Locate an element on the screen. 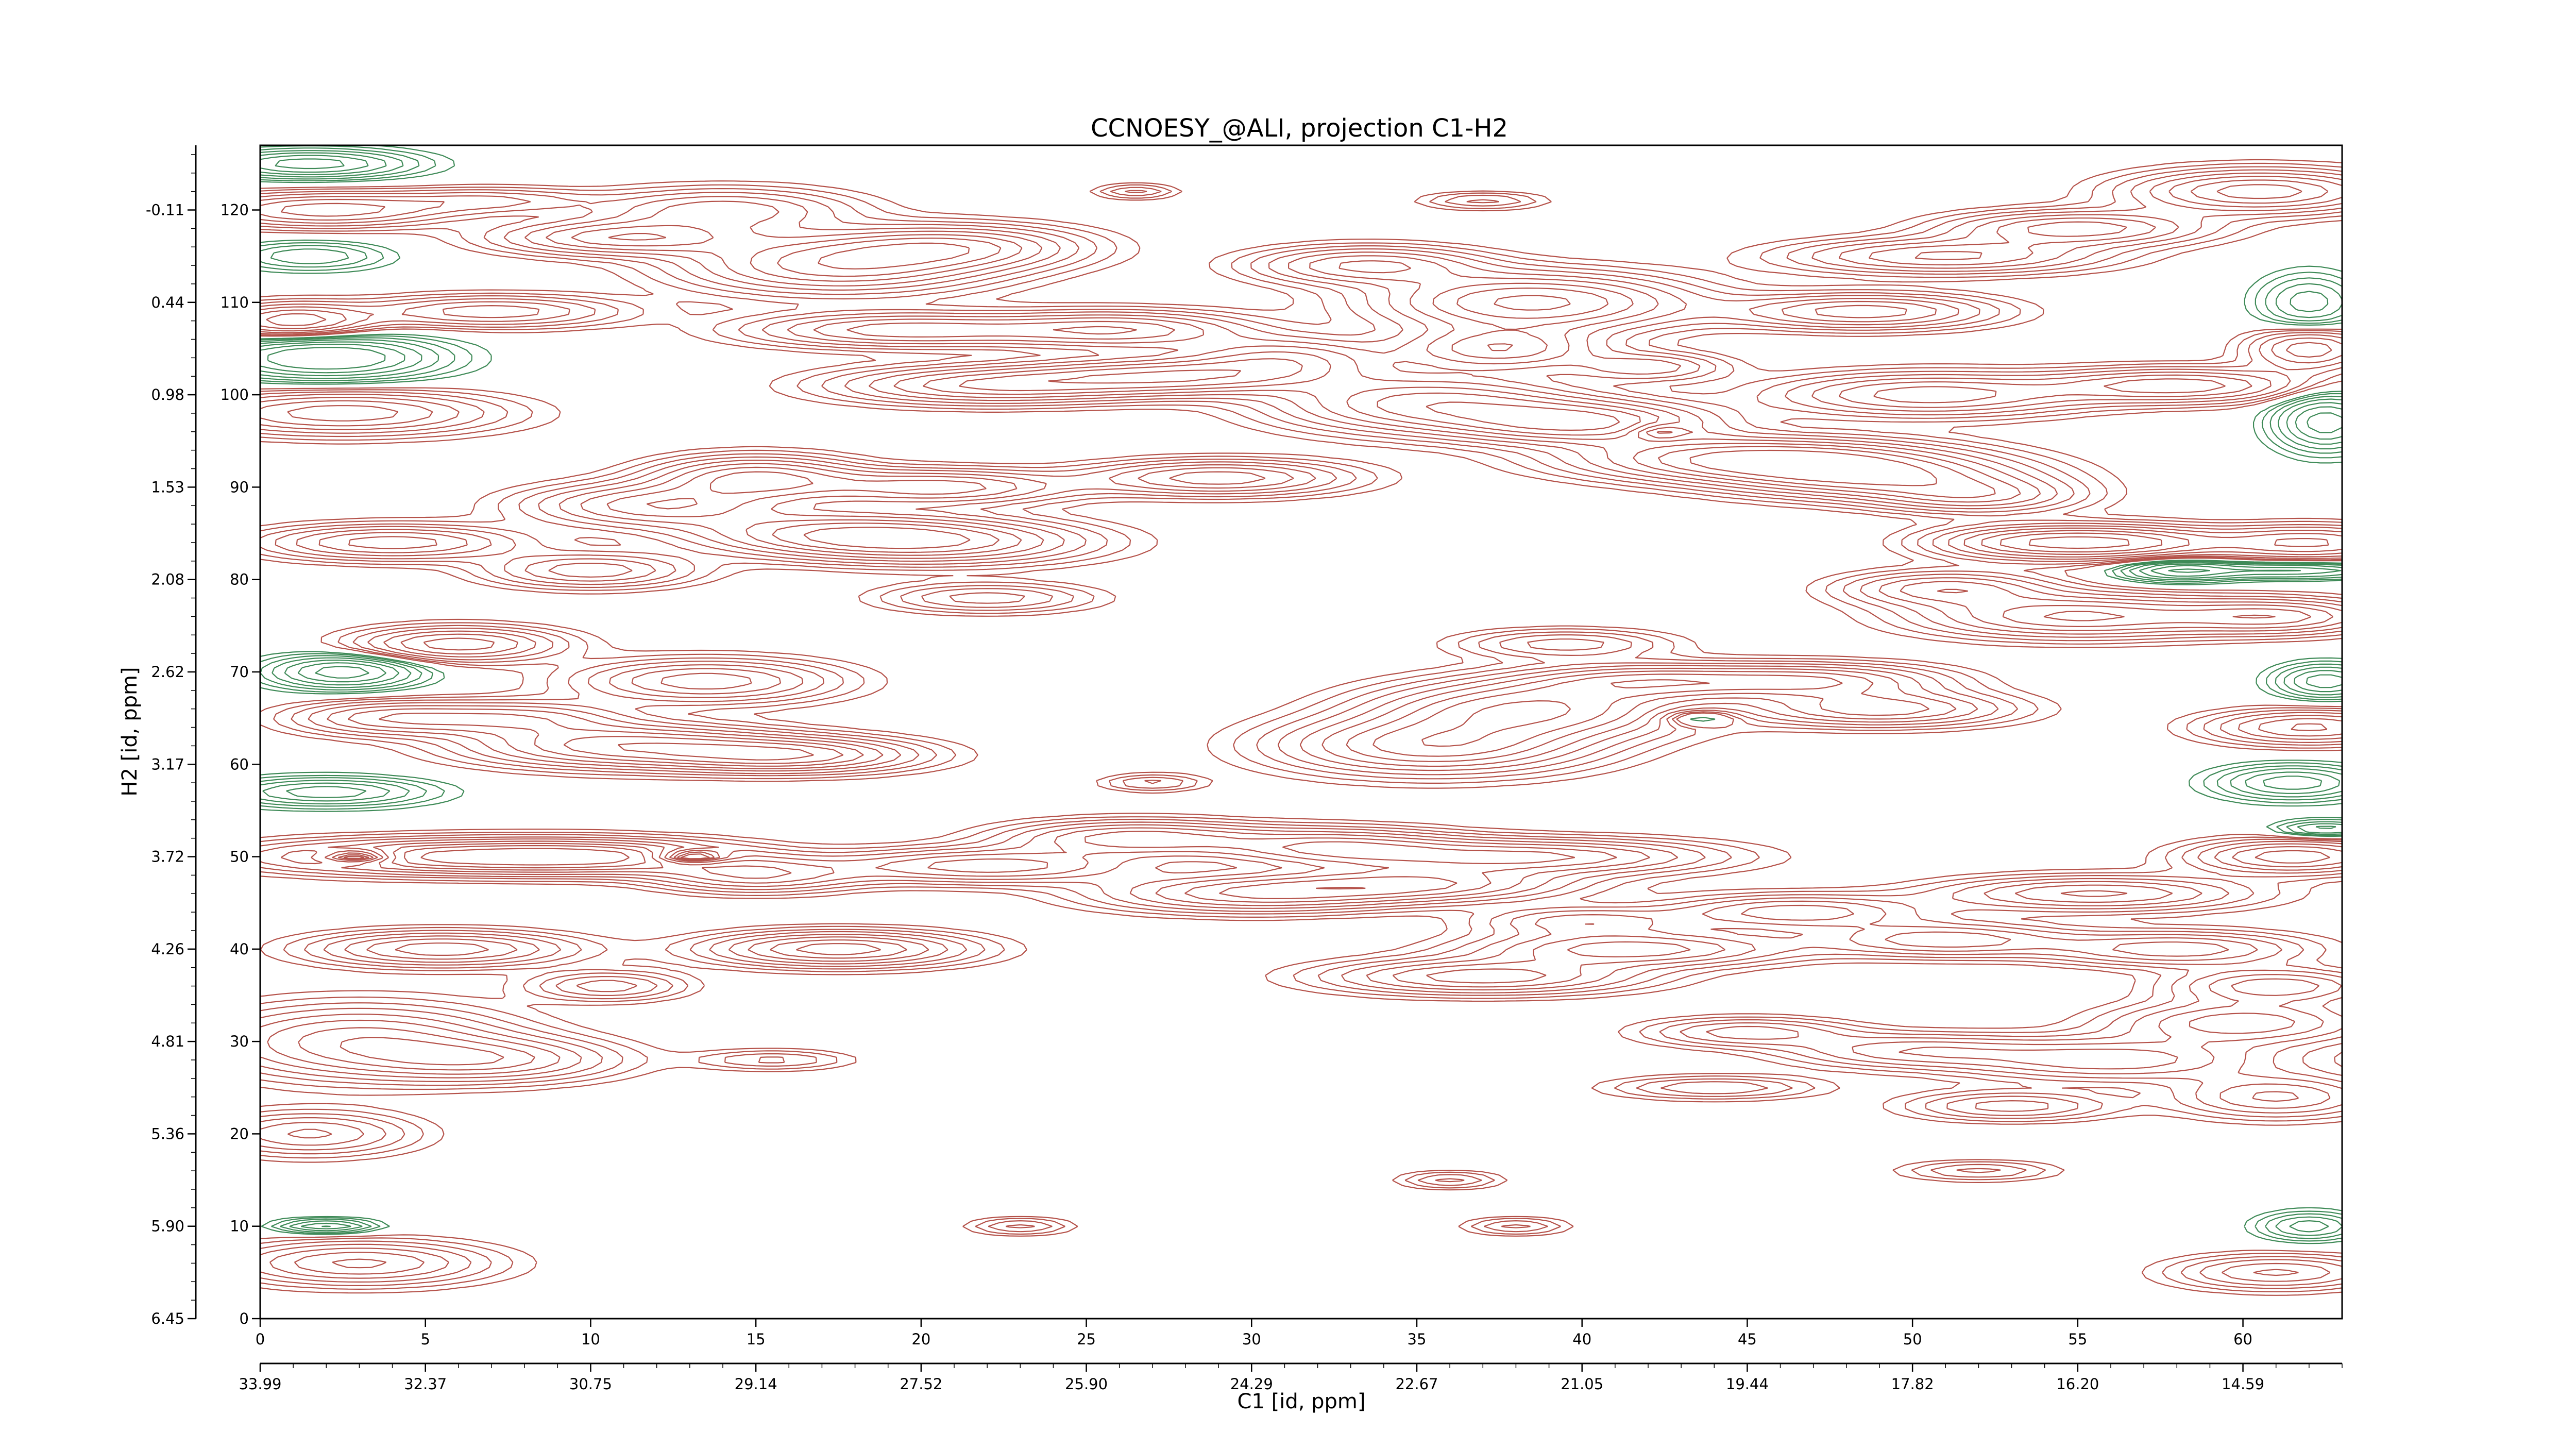 This screenshot has width=2576, height=1449. x-index-tick-label: 50 is located at coordinates (1912, 1339).